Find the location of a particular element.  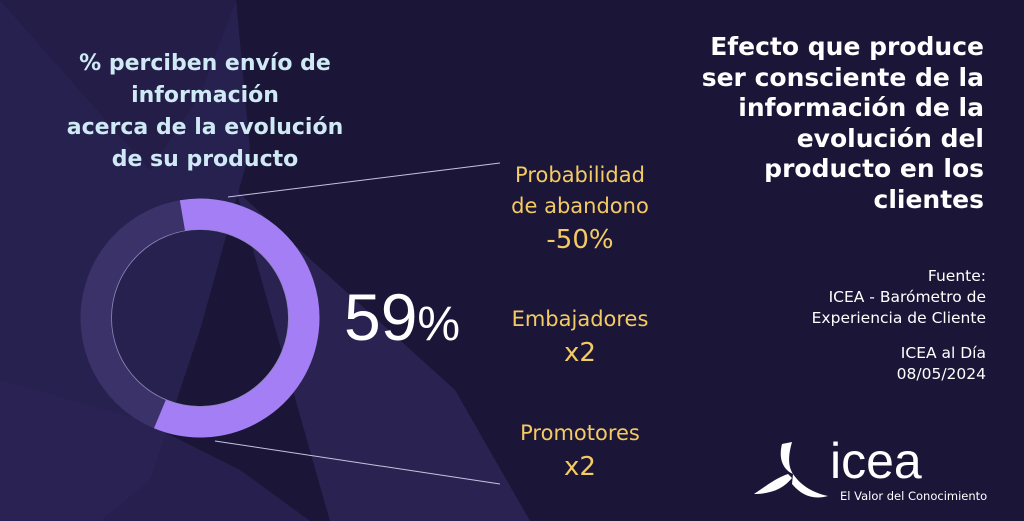

publication-line: ICEA al Día is located at coordinates (943, 353).